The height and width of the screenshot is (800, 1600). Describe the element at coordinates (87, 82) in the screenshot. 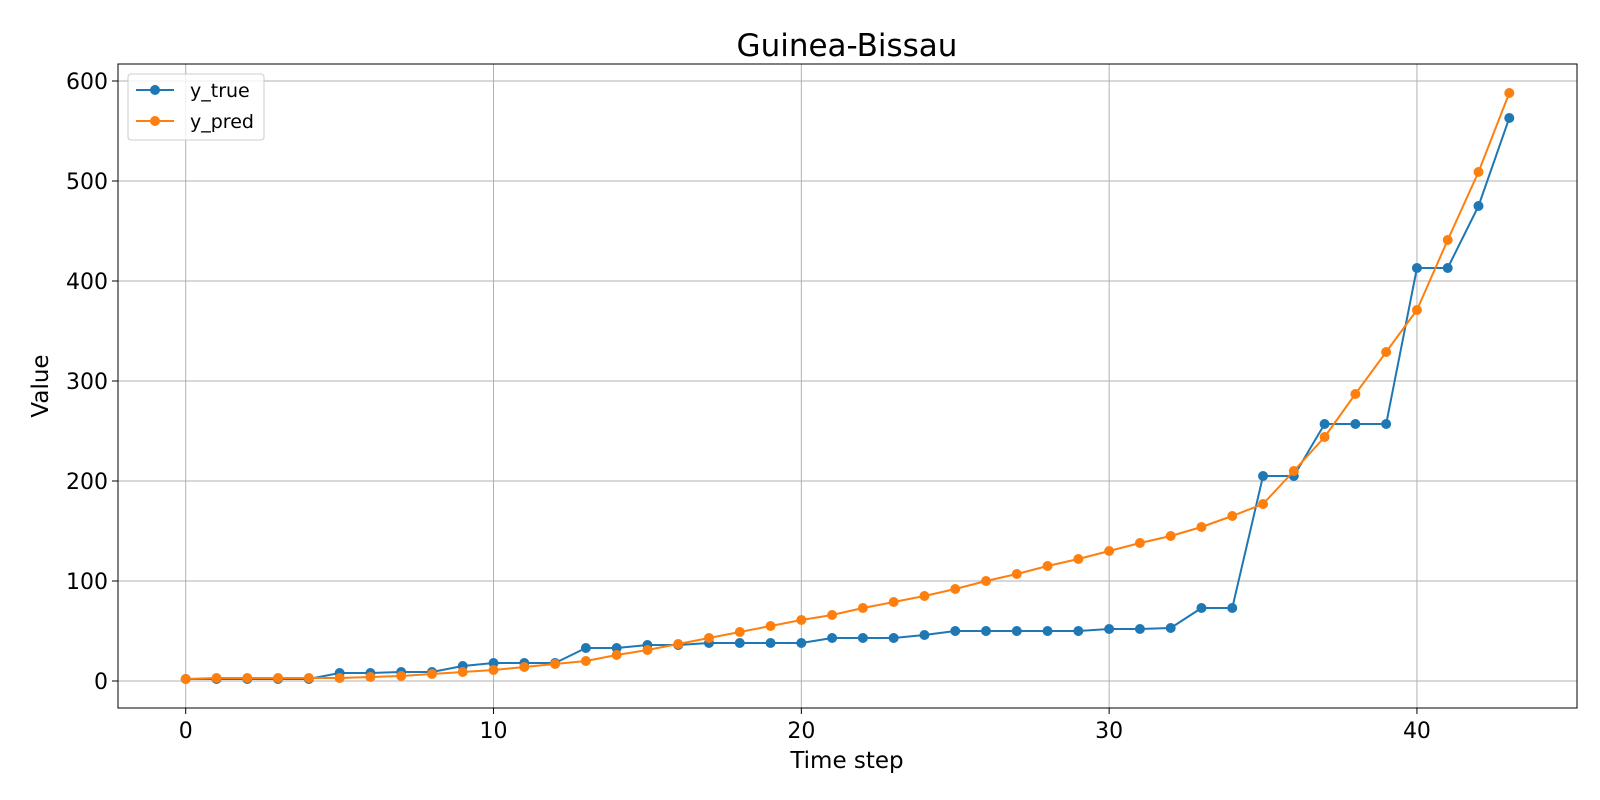

I see `y-tick-label: 600` at that location.